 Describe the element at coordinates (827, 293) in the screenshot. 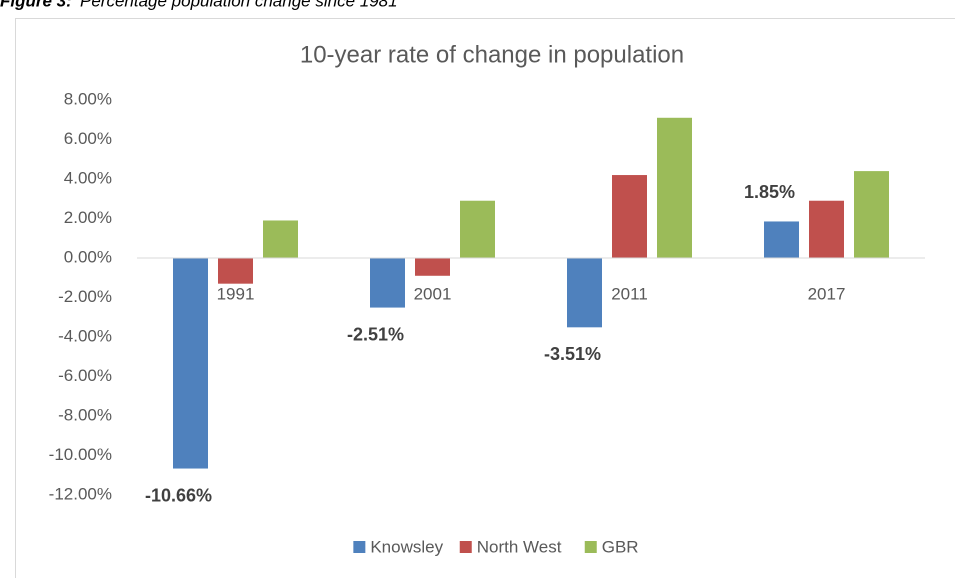

I see `x-tick-label: 2017` at that location.